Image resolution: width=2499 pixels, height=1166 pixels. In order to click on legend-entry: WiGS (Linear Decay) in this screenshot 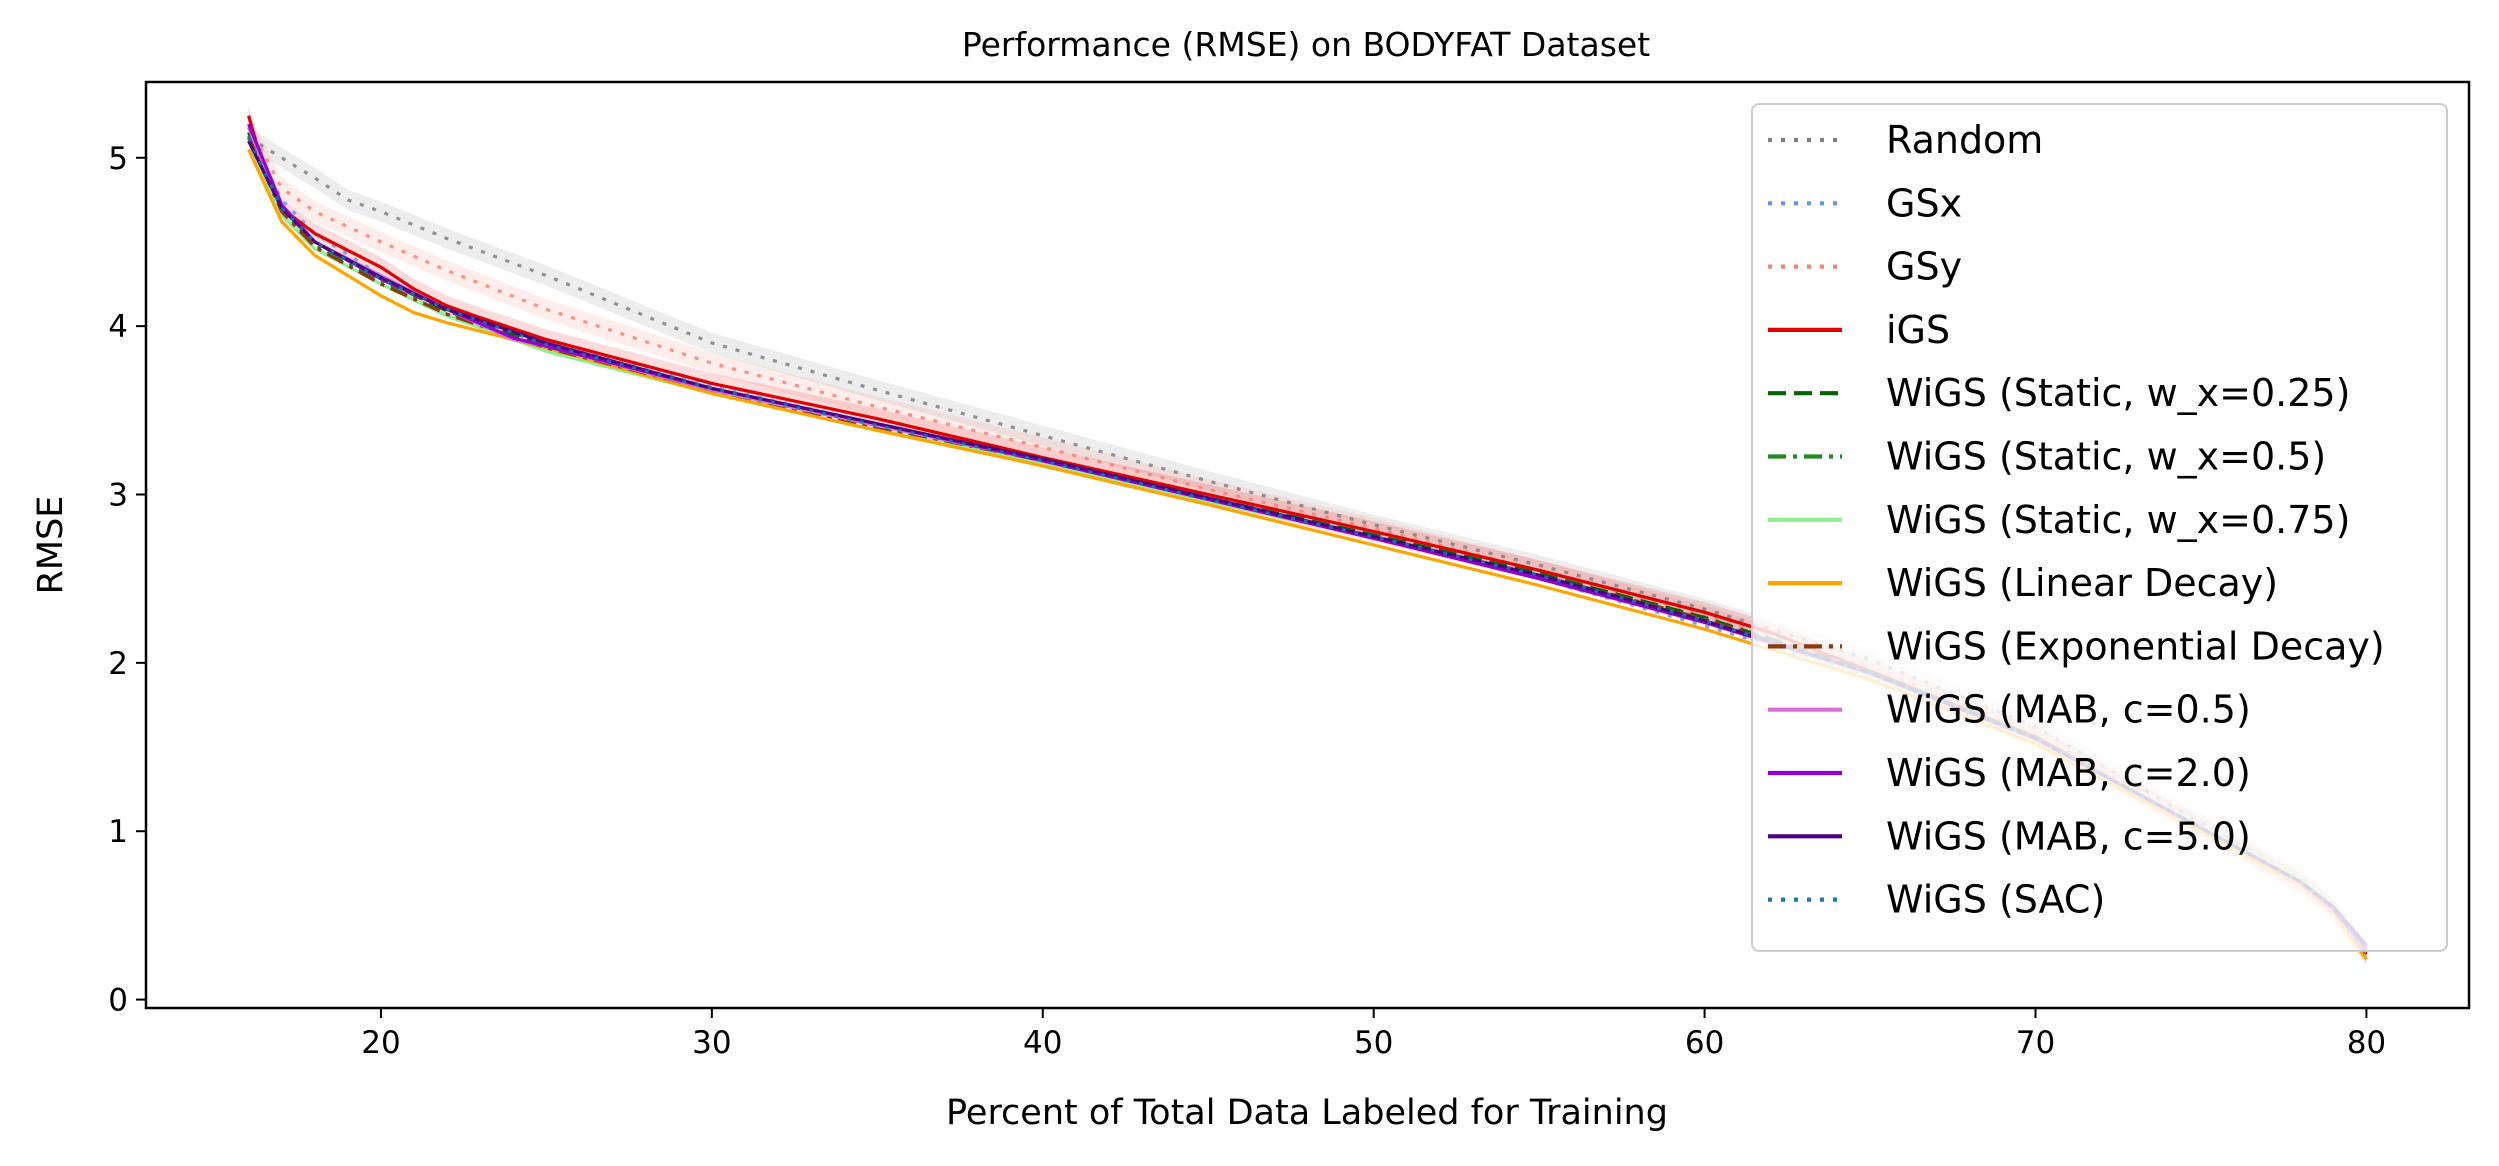, I will do `click(2082, 583)`.